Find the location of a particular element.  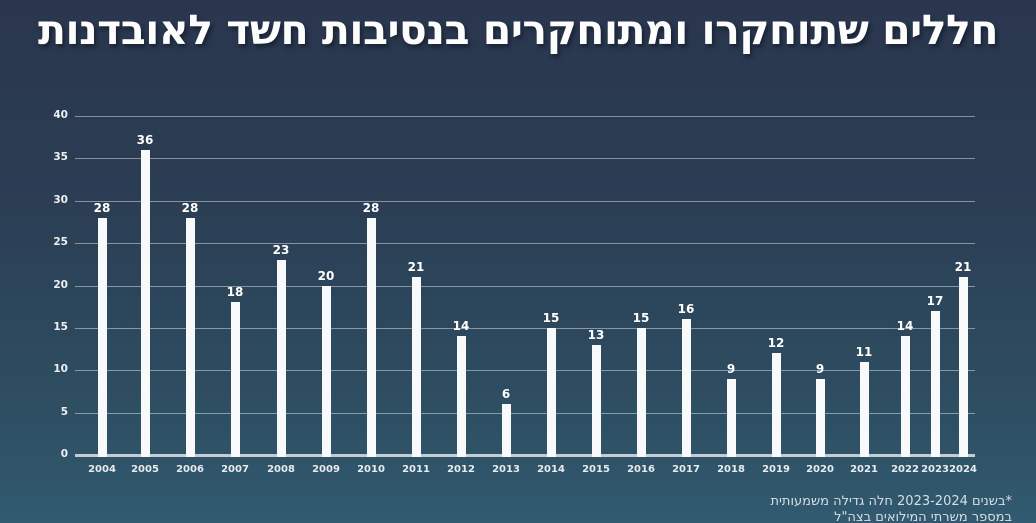

x-axis-tick-label: 2023 is located at coordinates (935, 469).